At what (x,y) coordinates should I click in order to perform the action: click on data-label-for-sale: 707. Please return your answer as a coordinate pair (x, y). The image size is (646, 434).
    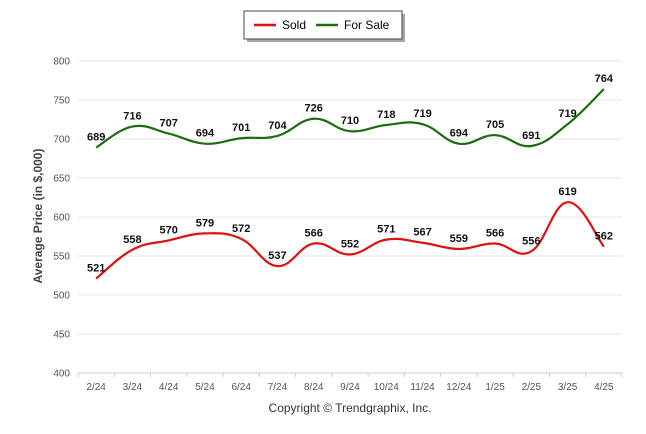
    Looking at the image, I should click on (168, 124).